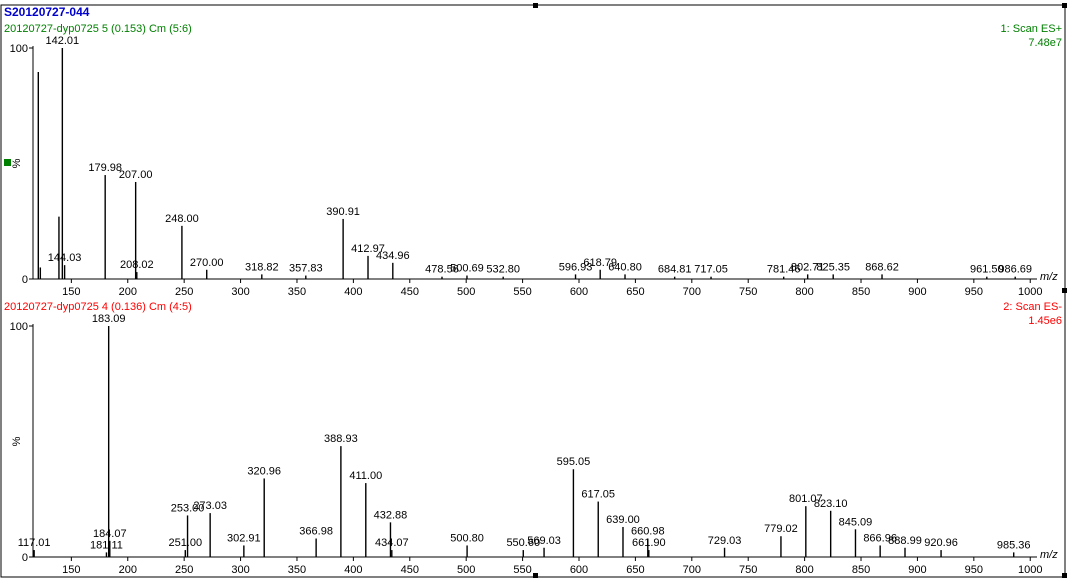  What do you see at coordinates (47, 12) in the screenshot?
I see `sample-title: S20120727-044` at bounding box center [47, 12].